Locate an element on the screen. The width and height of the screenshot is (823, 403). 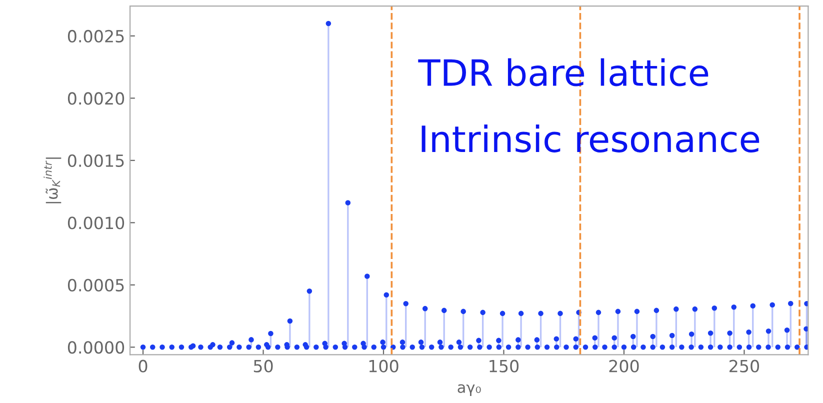
y-tick-label: 0.0010 is located at coordinates (96, 223).